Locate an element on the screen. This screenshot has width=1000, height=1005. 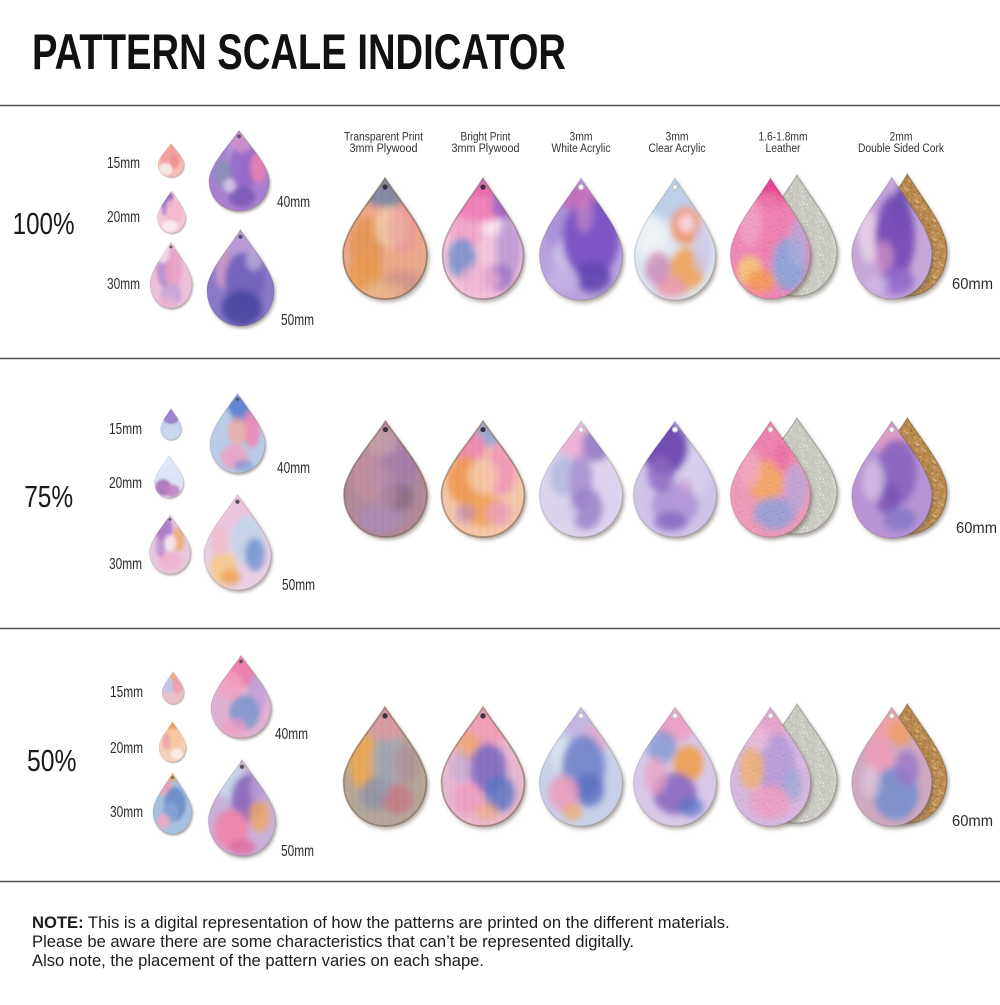
svg-text: 1.6-1.8mm is located at coordinates (783, 138).